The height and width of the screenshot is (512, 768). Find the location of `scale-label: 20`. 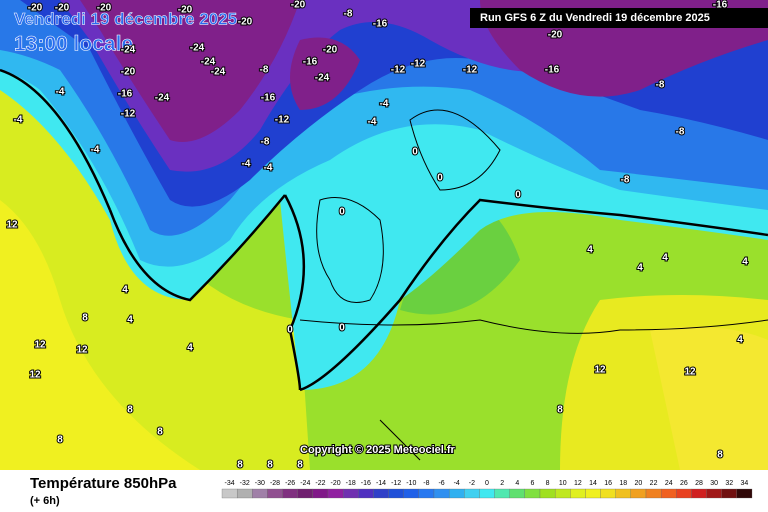

scale-label: 20 is located at coordinates (639, 483).